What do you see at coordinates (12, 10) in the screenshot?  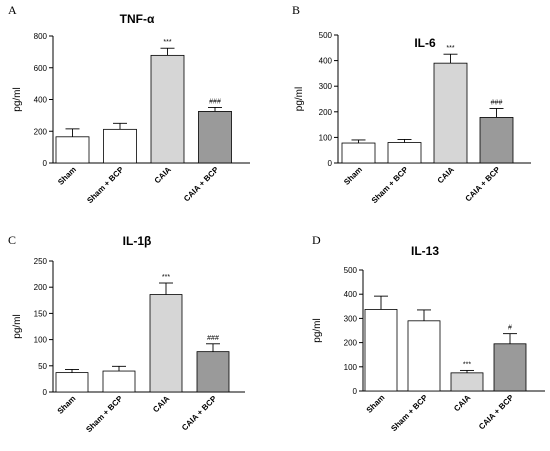 I see `panel-letter: A` at bounding box center [12, 10].